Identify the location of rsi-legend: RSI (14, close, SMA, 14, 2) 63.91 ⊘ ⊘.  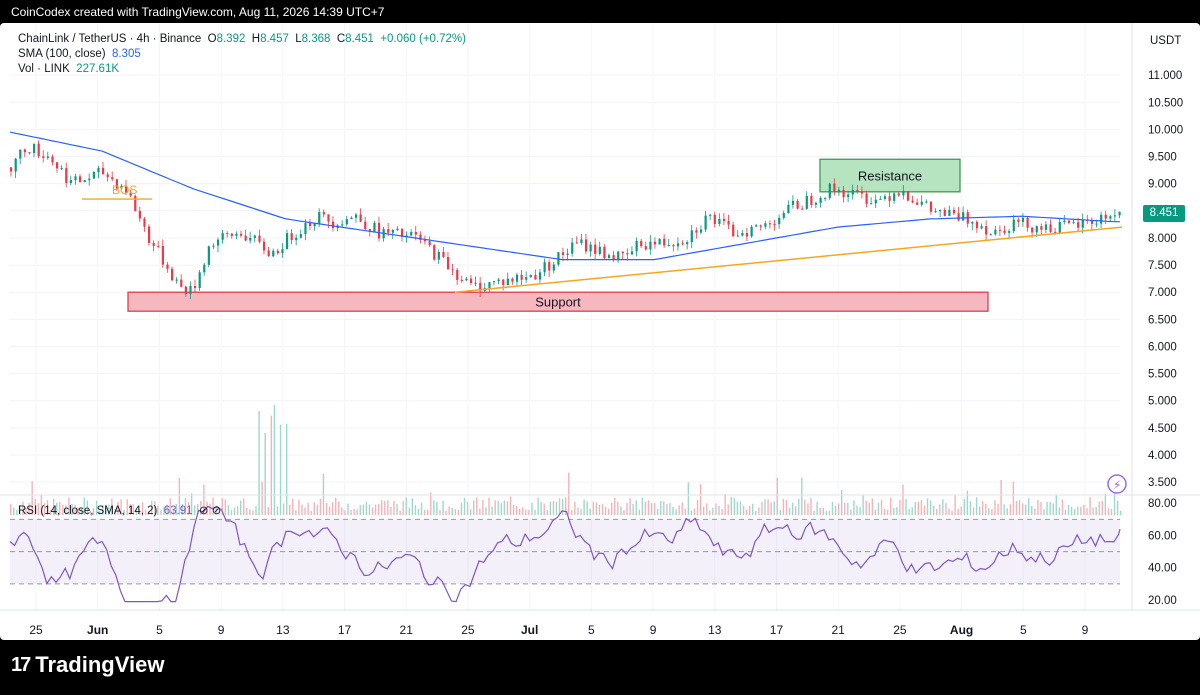
(119, 510).